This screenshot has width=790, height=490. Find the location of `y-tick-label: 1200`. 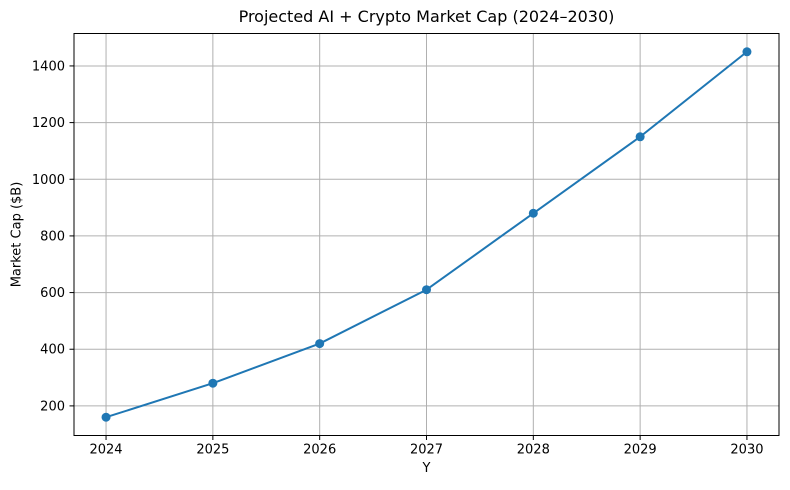

y-tick-label: 1200 is located at coordinates (48, 123).